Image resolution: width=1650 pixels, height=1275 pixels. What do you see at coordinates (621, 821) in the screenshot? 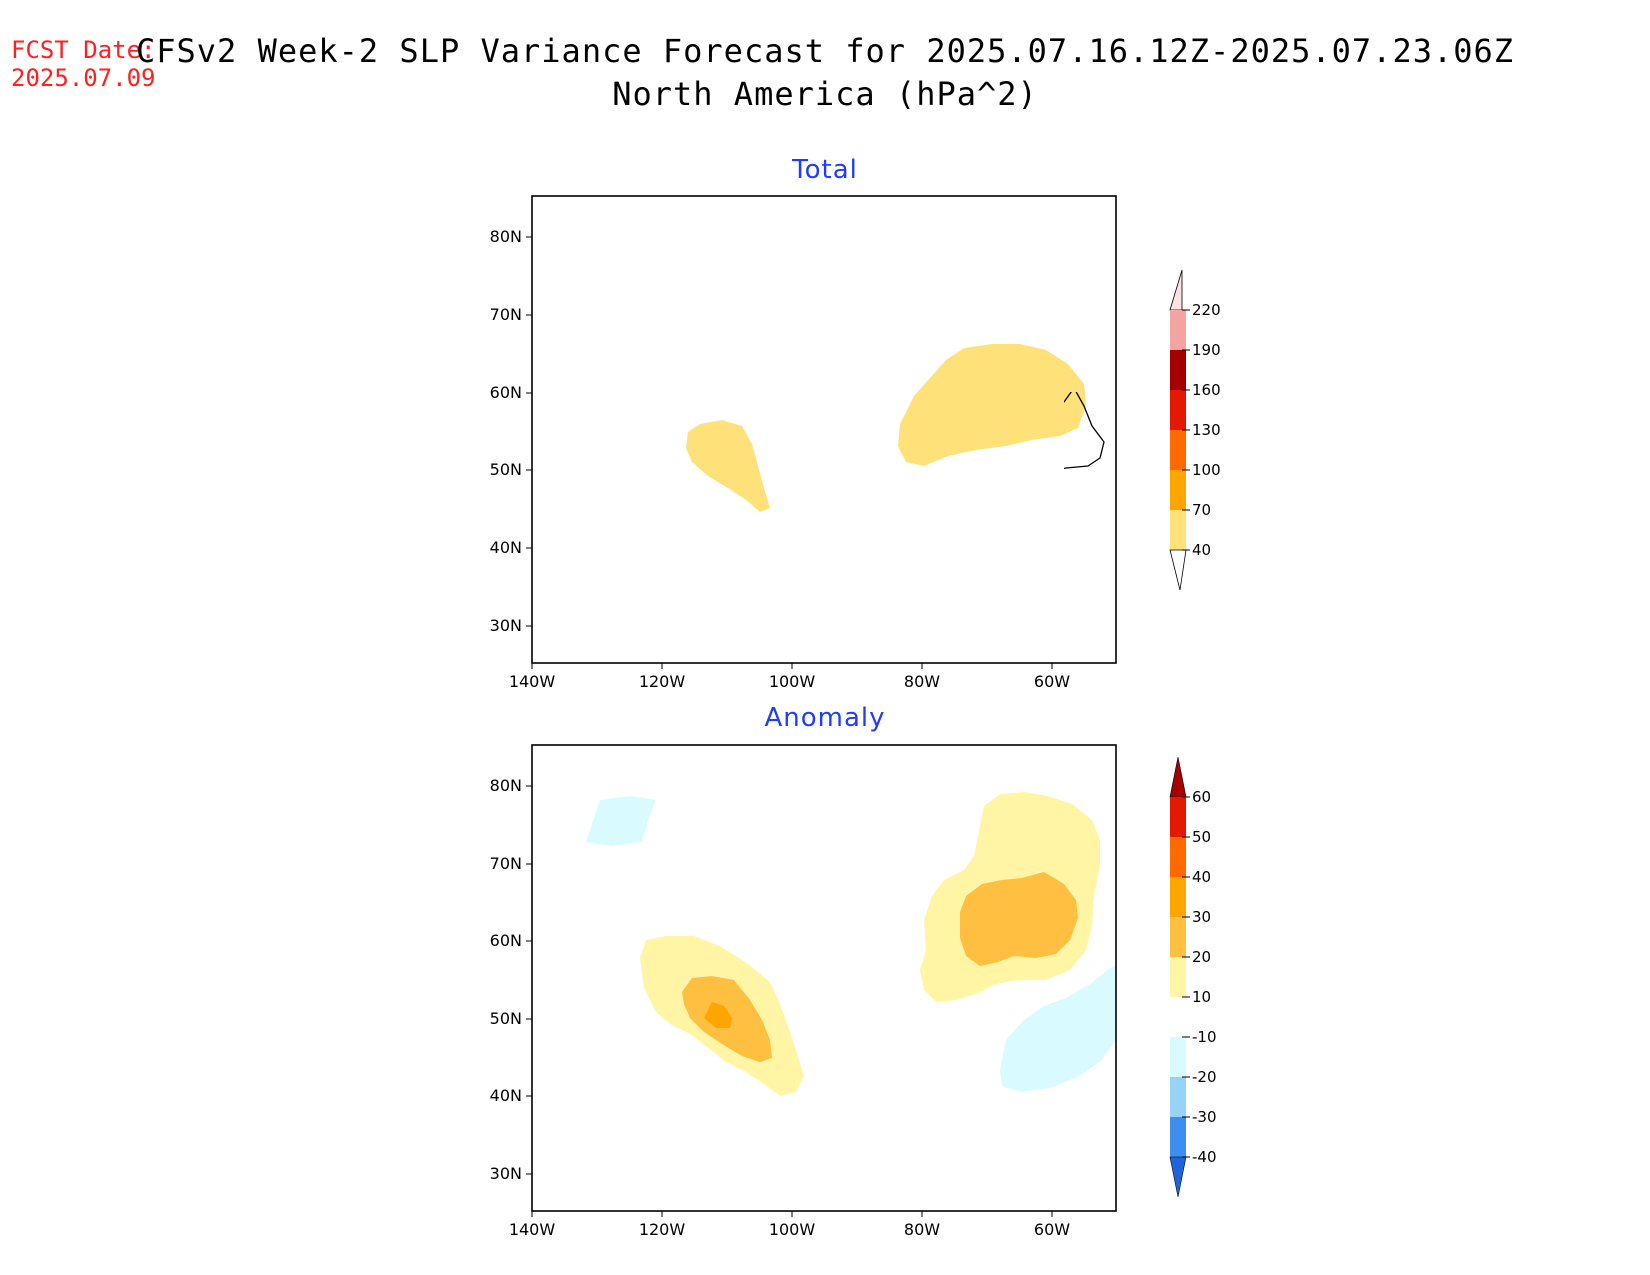
I see `anomaly-contour-negative-nw` at bounding box center [621, 821].